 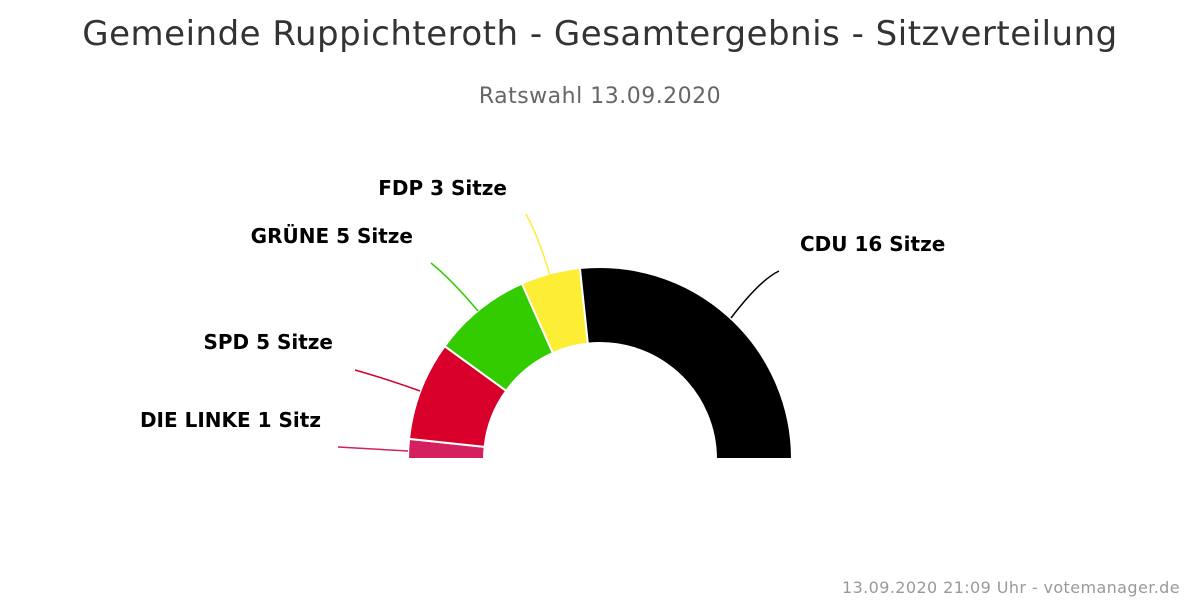 What do you see at coordinates (600, 96) in the screenshot?
I see `chart-subtitle: Ratswahl 13.09.2020` at bounding box center [600, 96].